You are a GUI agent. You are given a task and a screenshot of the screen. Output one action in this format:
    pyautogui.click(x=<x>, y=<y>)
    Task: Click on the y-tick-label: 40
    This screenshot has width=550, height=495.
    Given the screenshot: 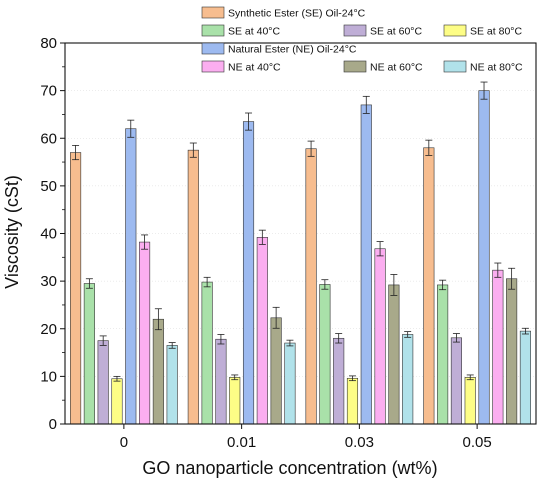 What is the action you would take?
    pyautogui.click(x=48, y=234)
    